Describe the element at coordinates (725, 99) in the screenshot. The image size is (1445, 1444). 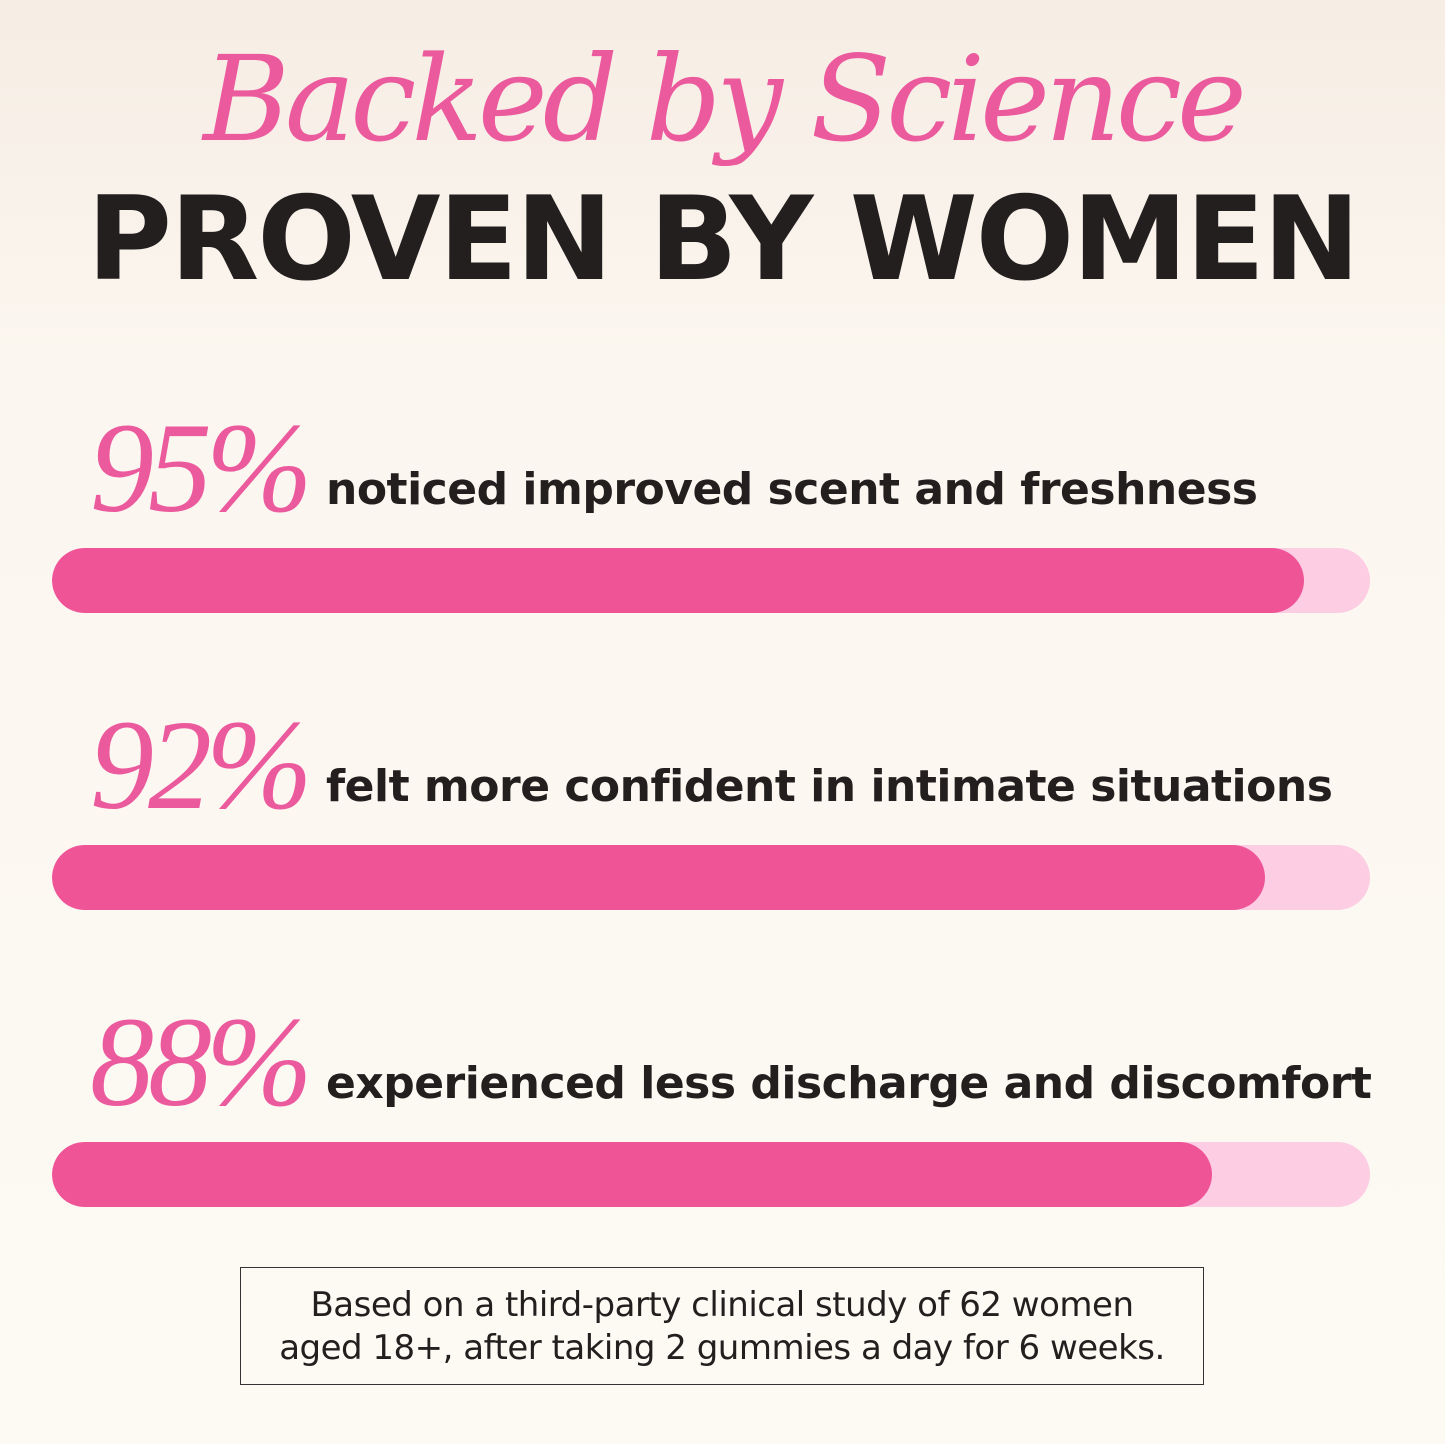
I see `script-title: Backed by Science` at that location.